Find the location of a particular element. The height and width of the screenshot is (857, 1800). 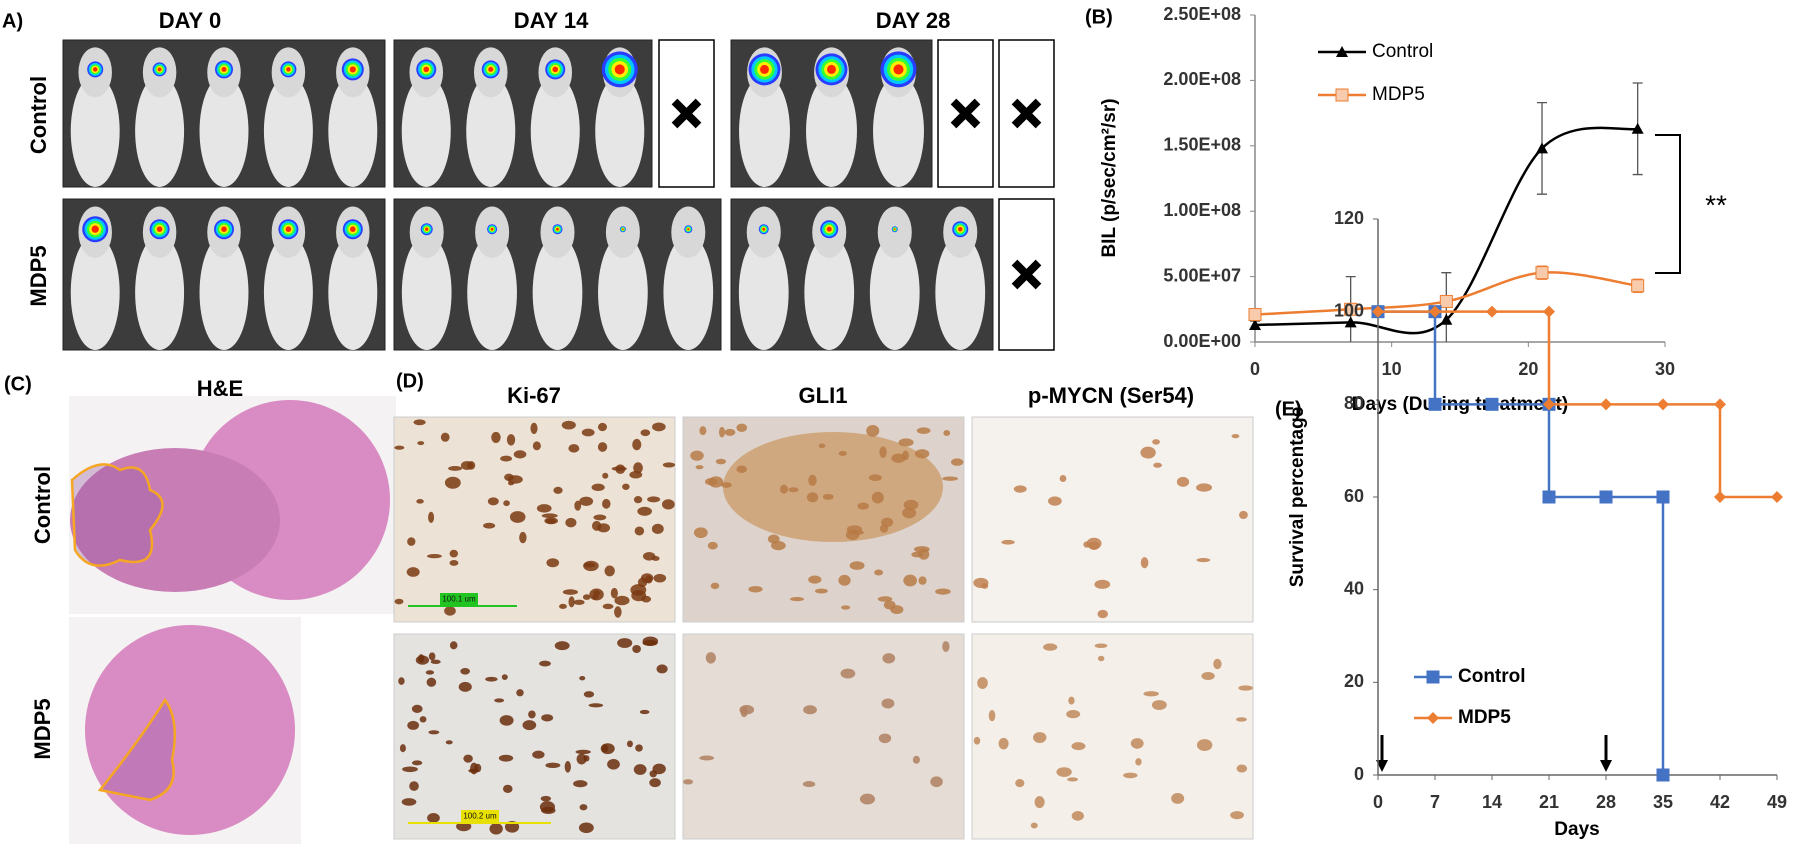

tissue-image is located at coordinates (1112, 519).